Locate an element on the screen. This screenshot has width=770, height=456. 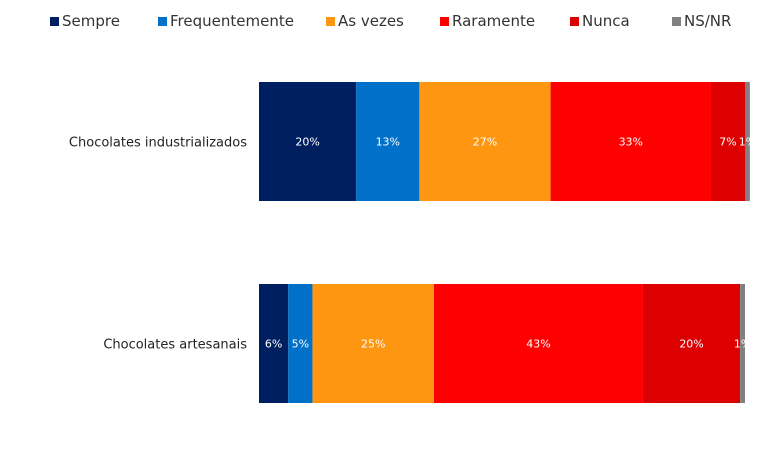
bar-chocolates-industrializados-raramente is located at coordinates (630, 141).